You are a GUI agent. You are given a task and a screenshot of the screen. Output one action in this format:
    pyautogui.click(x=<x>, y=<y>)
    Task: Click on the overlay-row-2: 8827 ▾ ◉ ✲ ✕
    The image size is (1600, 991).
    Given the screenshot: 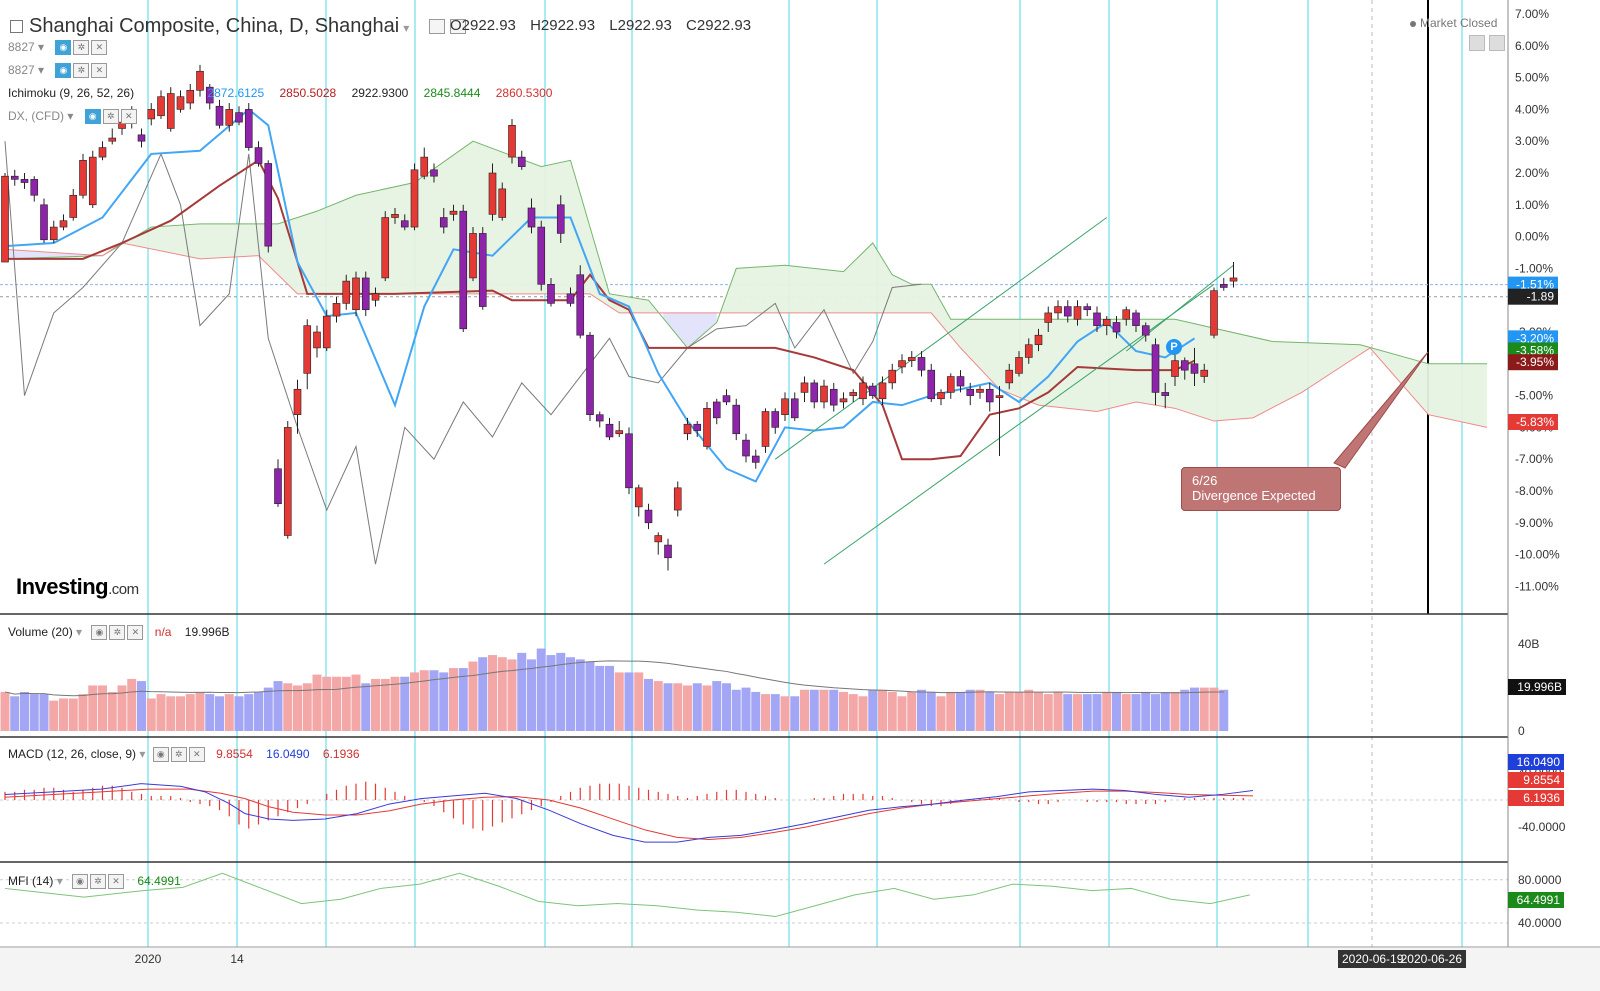 What is the action you would take?
    pyautogui.click(x=58, y=71)
    